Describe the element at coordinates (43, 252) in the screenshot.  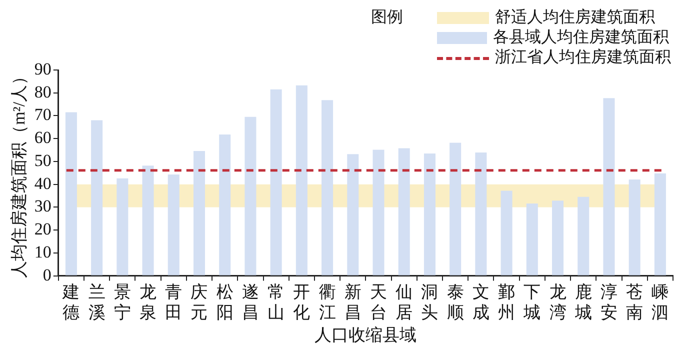
I see `y-tick-label: 10` at that location.